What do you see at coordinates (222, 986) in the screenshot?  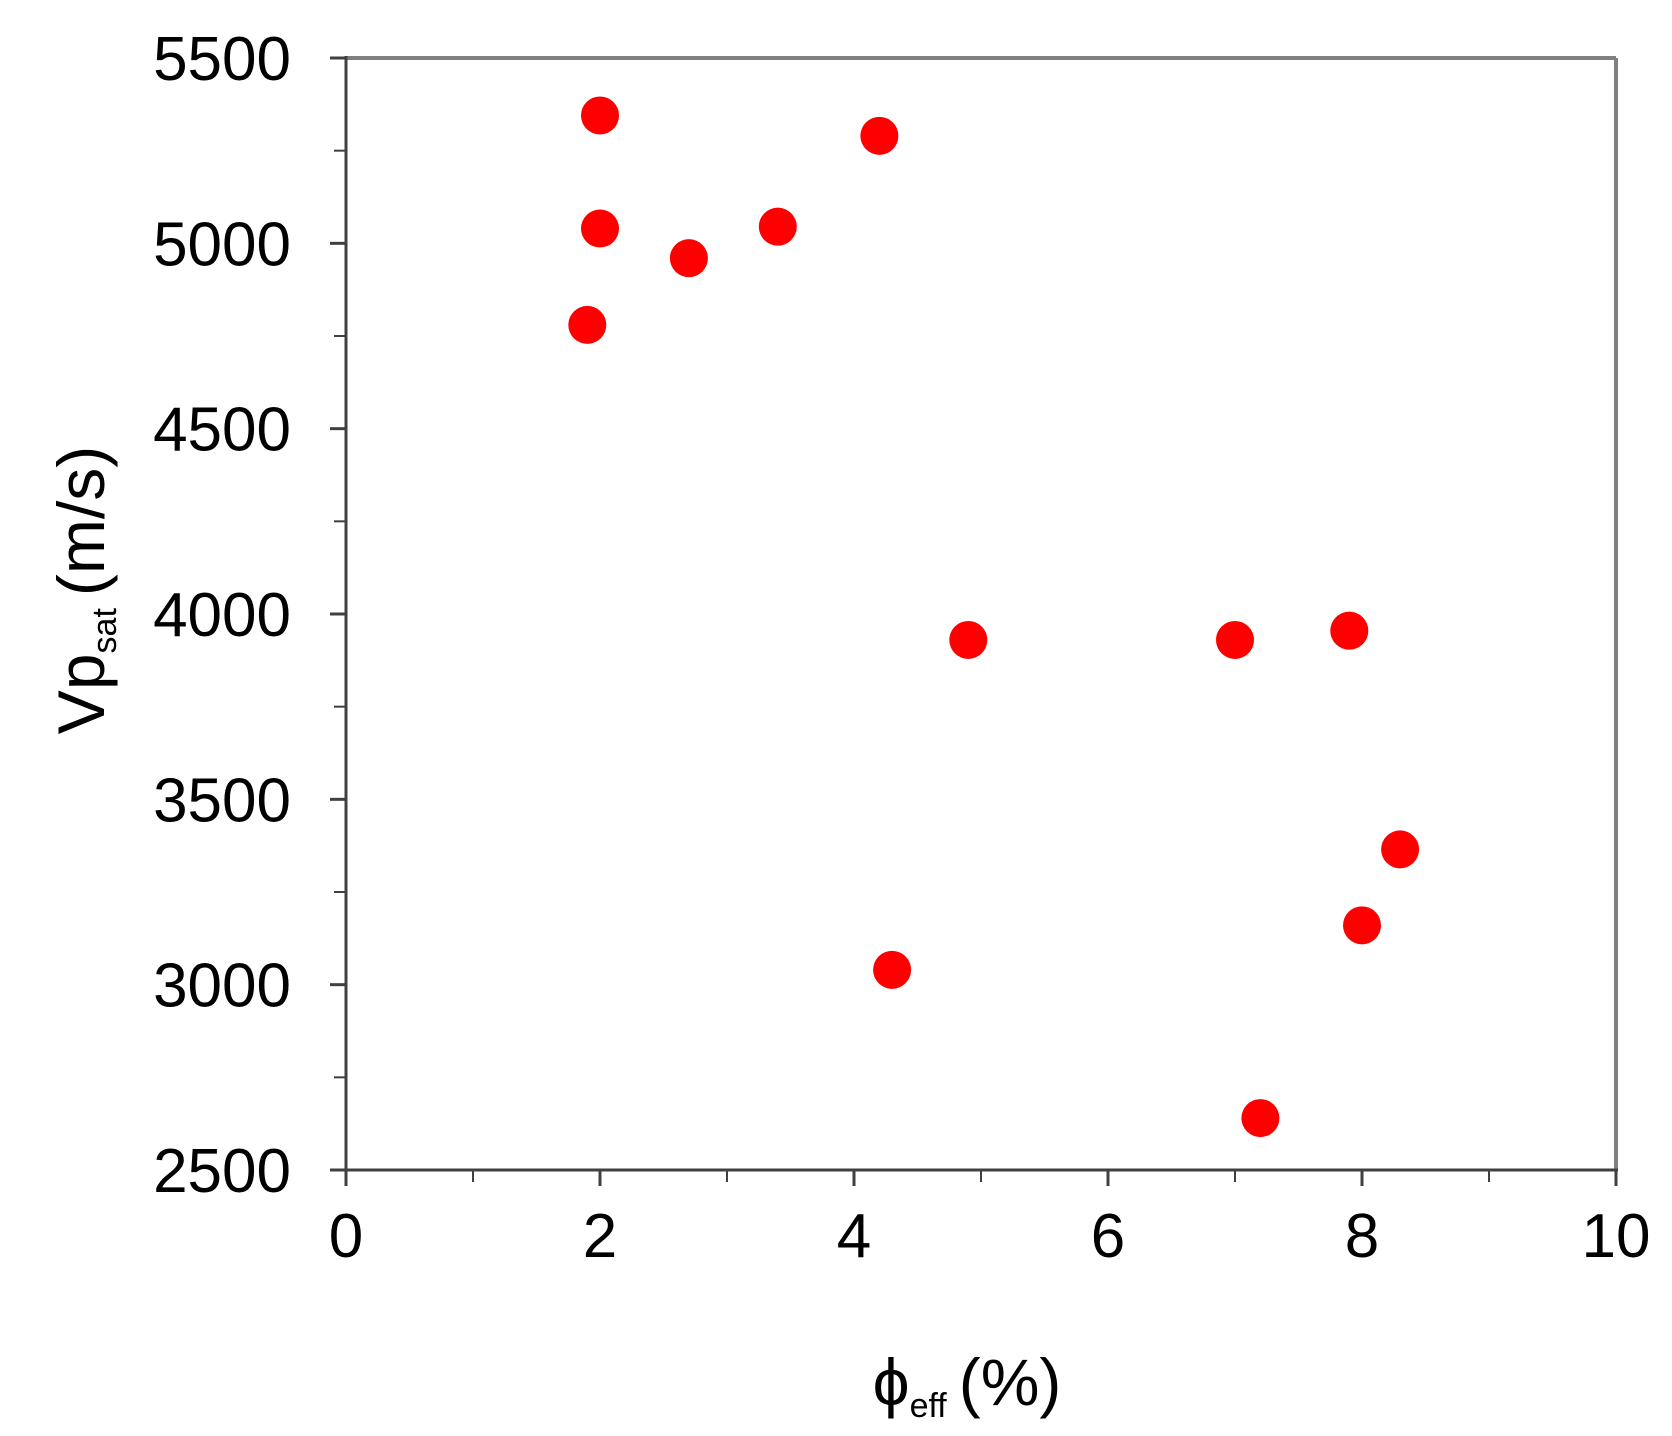 I see `y-tick-label: 3000` at bounding box center [222, 986].